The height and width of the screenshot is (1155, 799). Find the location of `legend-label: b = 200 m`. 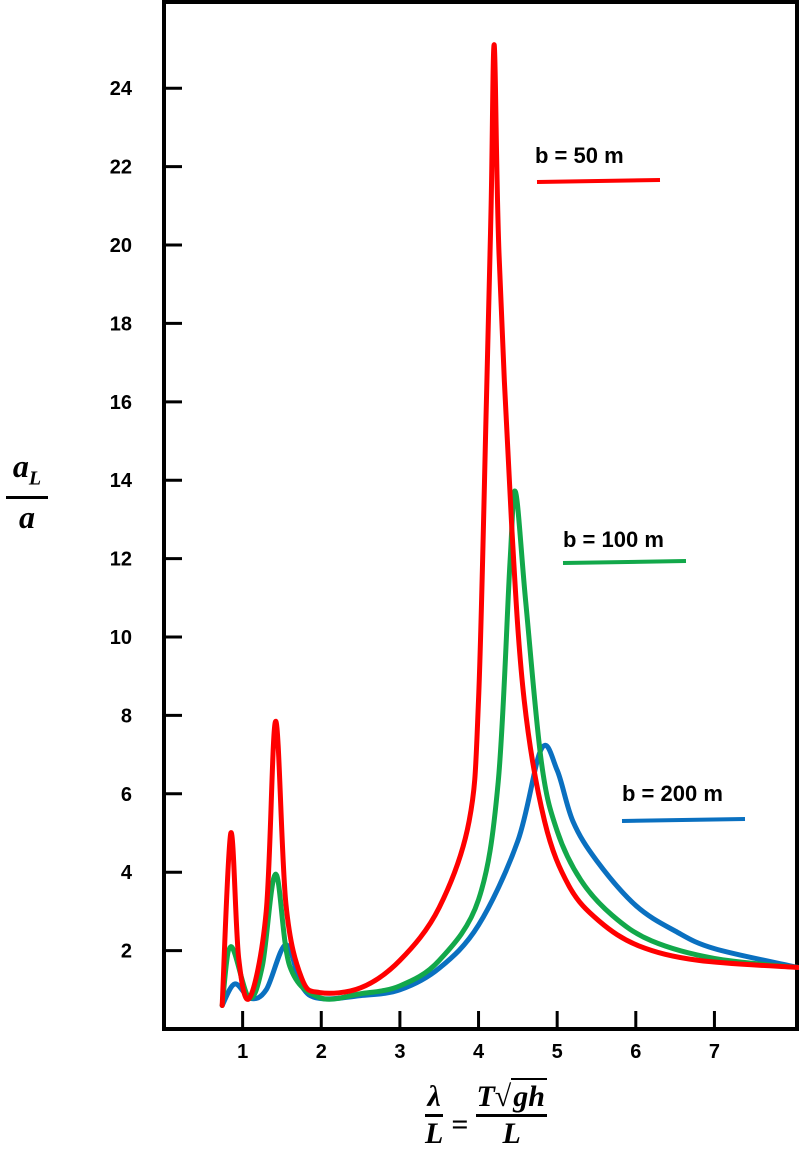

legend-label: b = 200 m is located at coordinates (672, 793).